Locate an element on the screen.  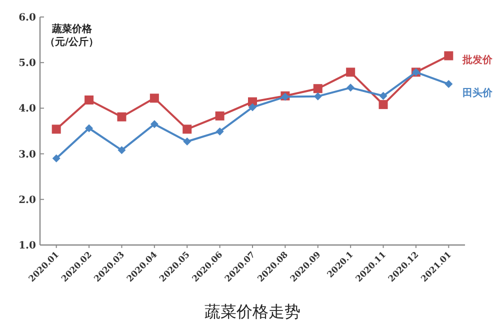
y-tick-label: 1.0 is located at coordinates (27, 246).